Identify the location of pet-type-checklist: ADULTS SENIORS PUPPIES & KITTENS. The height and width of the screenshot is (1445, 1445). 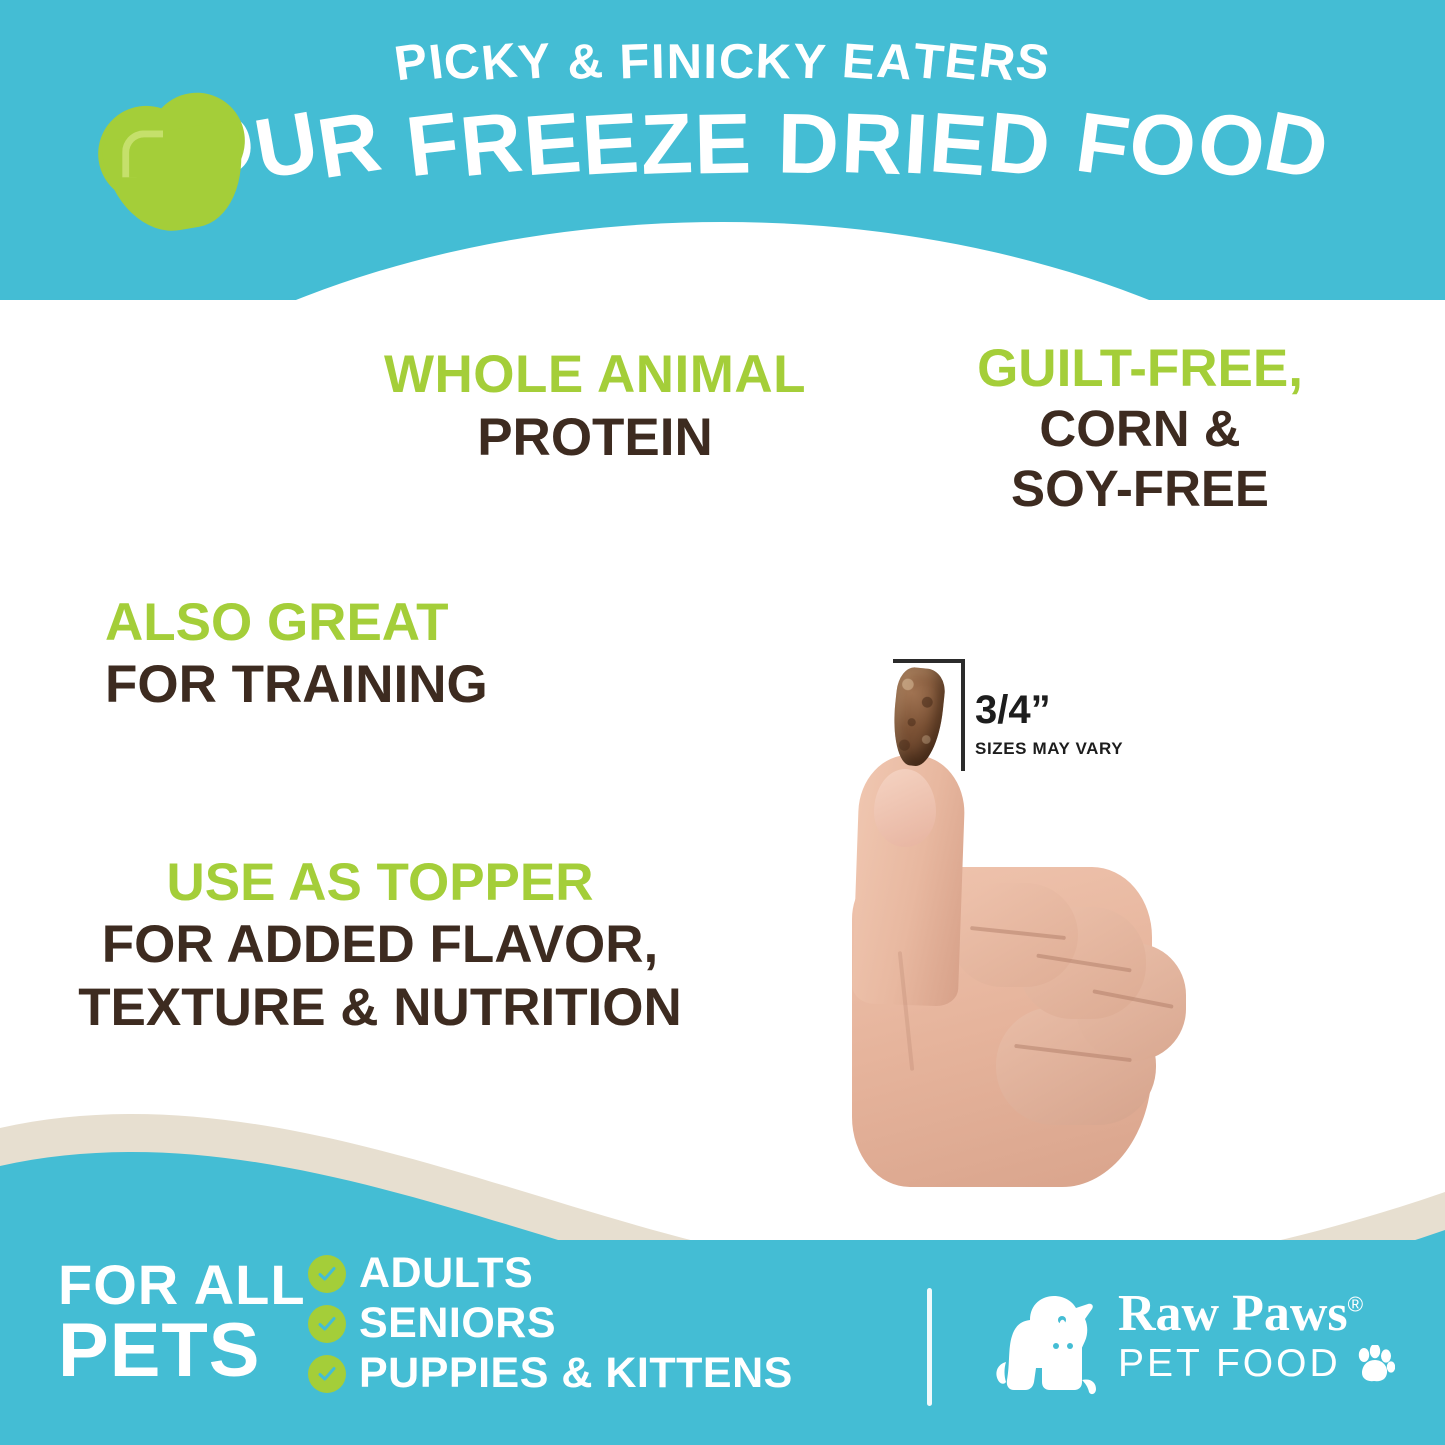
(550, 1327).